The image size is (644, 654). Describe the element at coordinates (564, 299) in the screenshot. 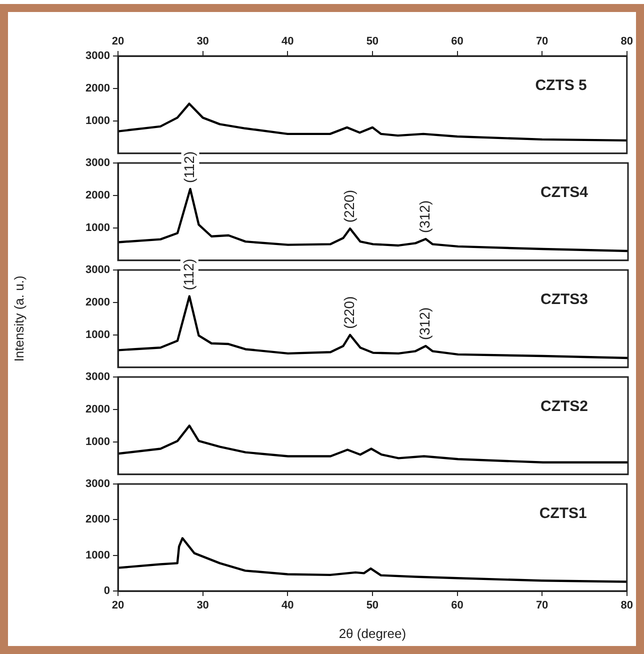

I see `annotation: CZTS3` at that location.